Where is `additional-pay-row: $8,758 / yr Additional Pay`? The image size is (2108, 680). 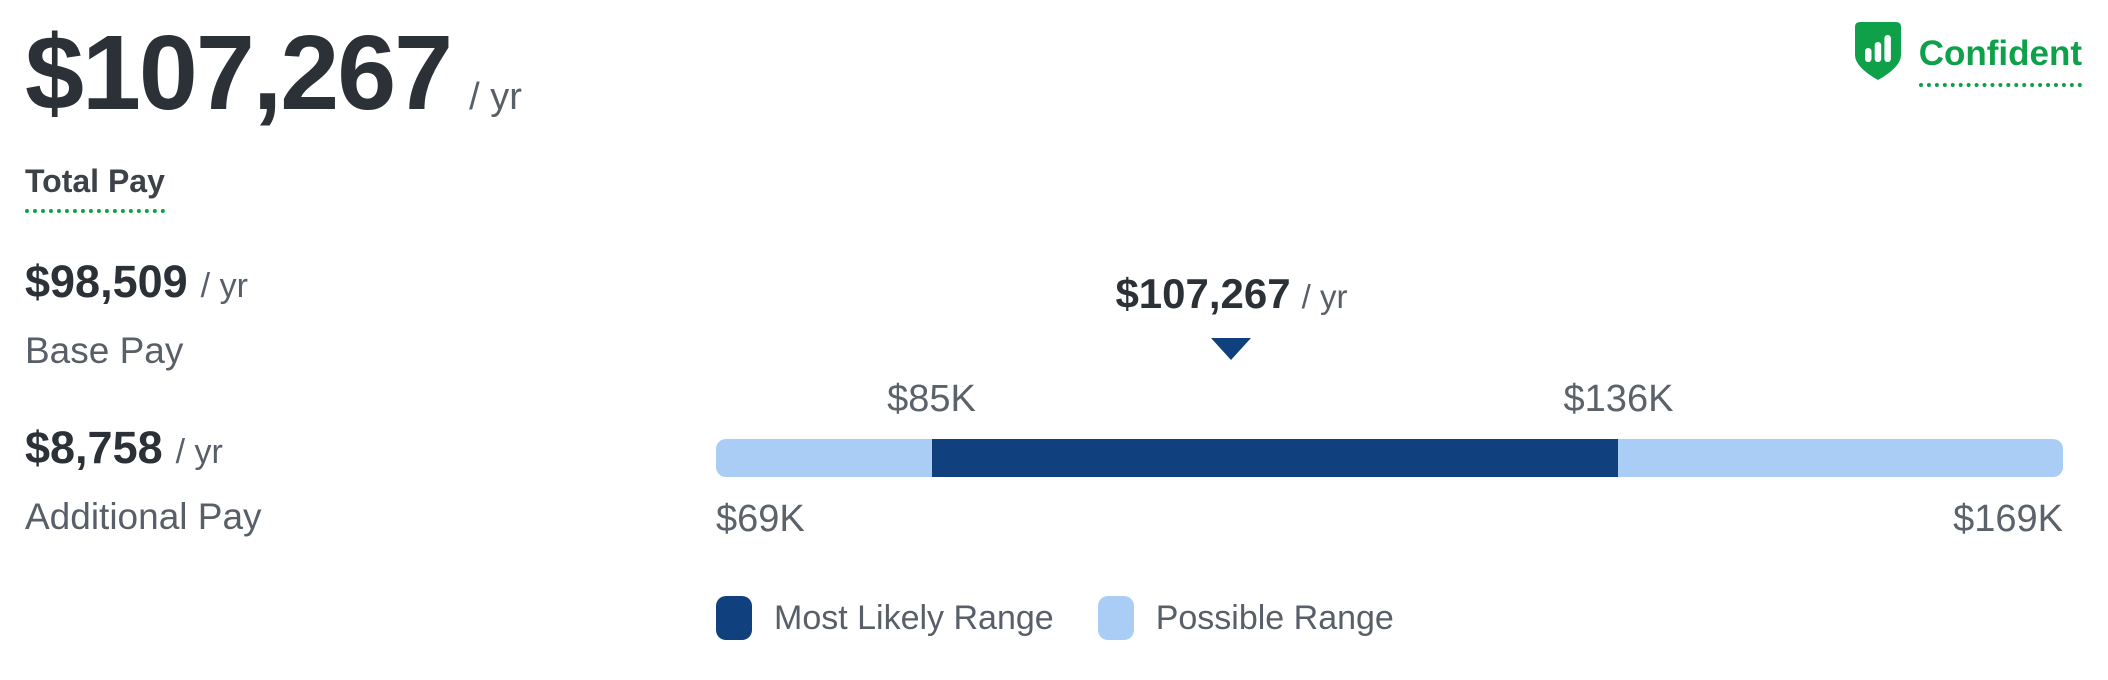
additional-pay-row: $8,758 / yr Additional Pay is located at coordinates (143, 480).